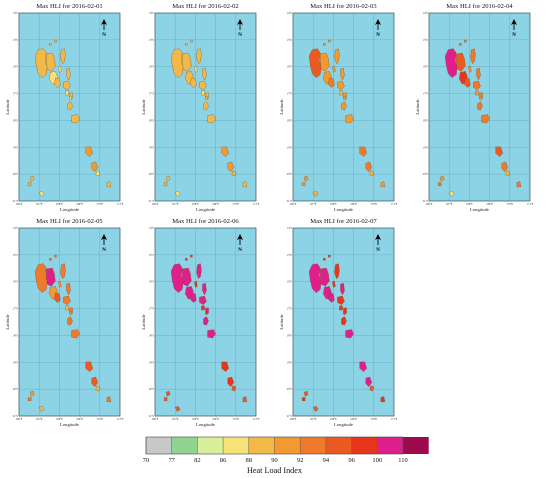 This screenshot has height=478, width=550. Describe the element at coordinates (256, 419) in the screenshot. I see `lon-tick-label: 171°E` at that location.